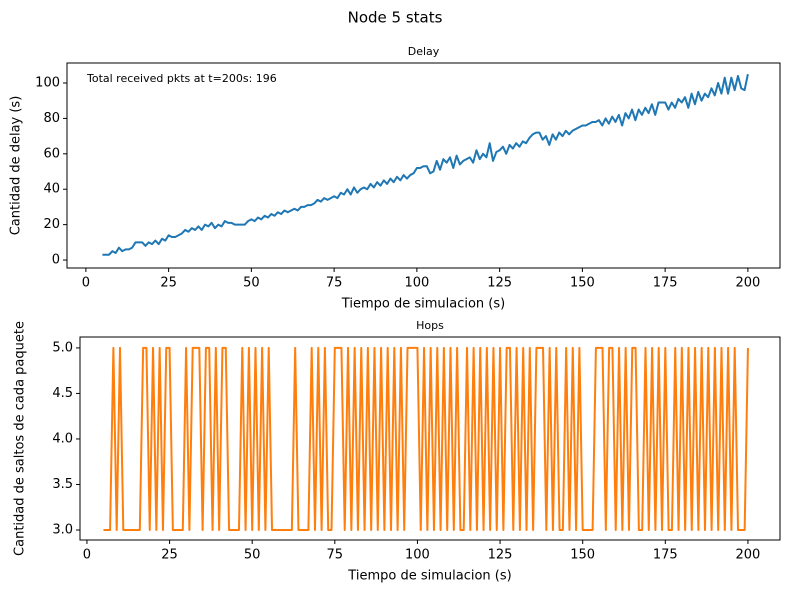  Describe the element at coordinates (62, 438) in the screenshot. I see `y-tick-label: 4.0` at that location.